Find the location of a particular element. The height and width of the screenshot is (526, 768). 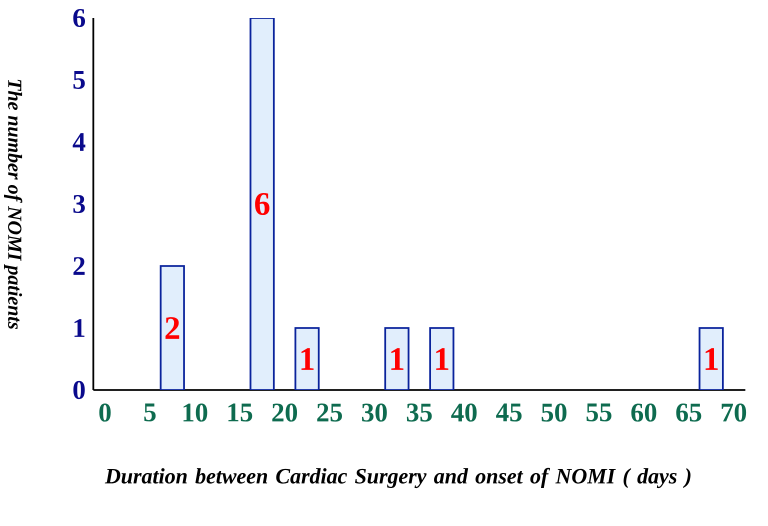

y-tick-label: 5 is located at coordinates (79, 80).